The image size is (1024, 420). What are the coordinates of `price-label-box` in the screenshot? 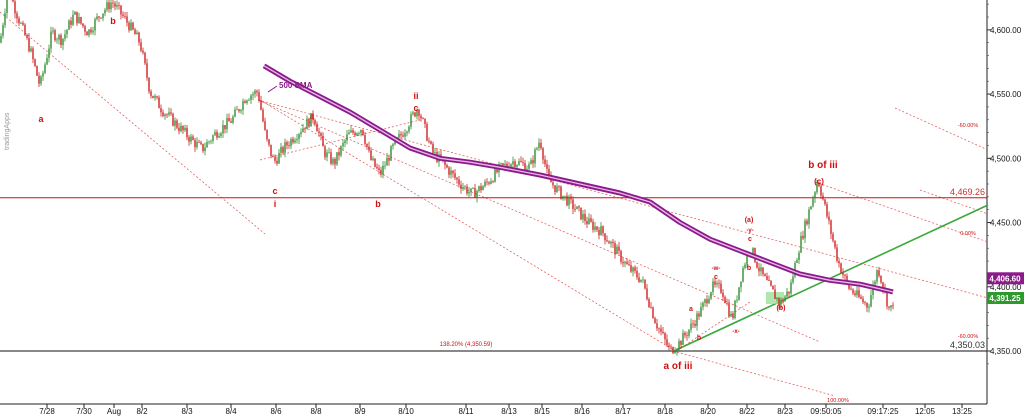 It's located at (1005, 278).